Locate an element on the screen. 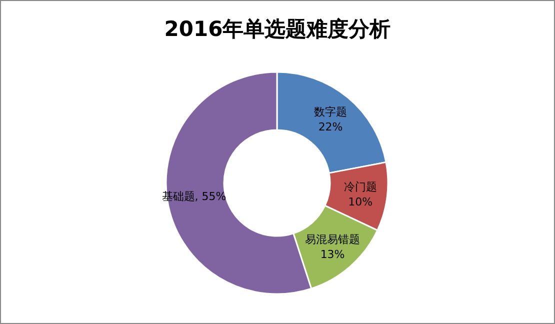  chart-title: 2016年单选题难度分析 is located at coordinates (277, 29).